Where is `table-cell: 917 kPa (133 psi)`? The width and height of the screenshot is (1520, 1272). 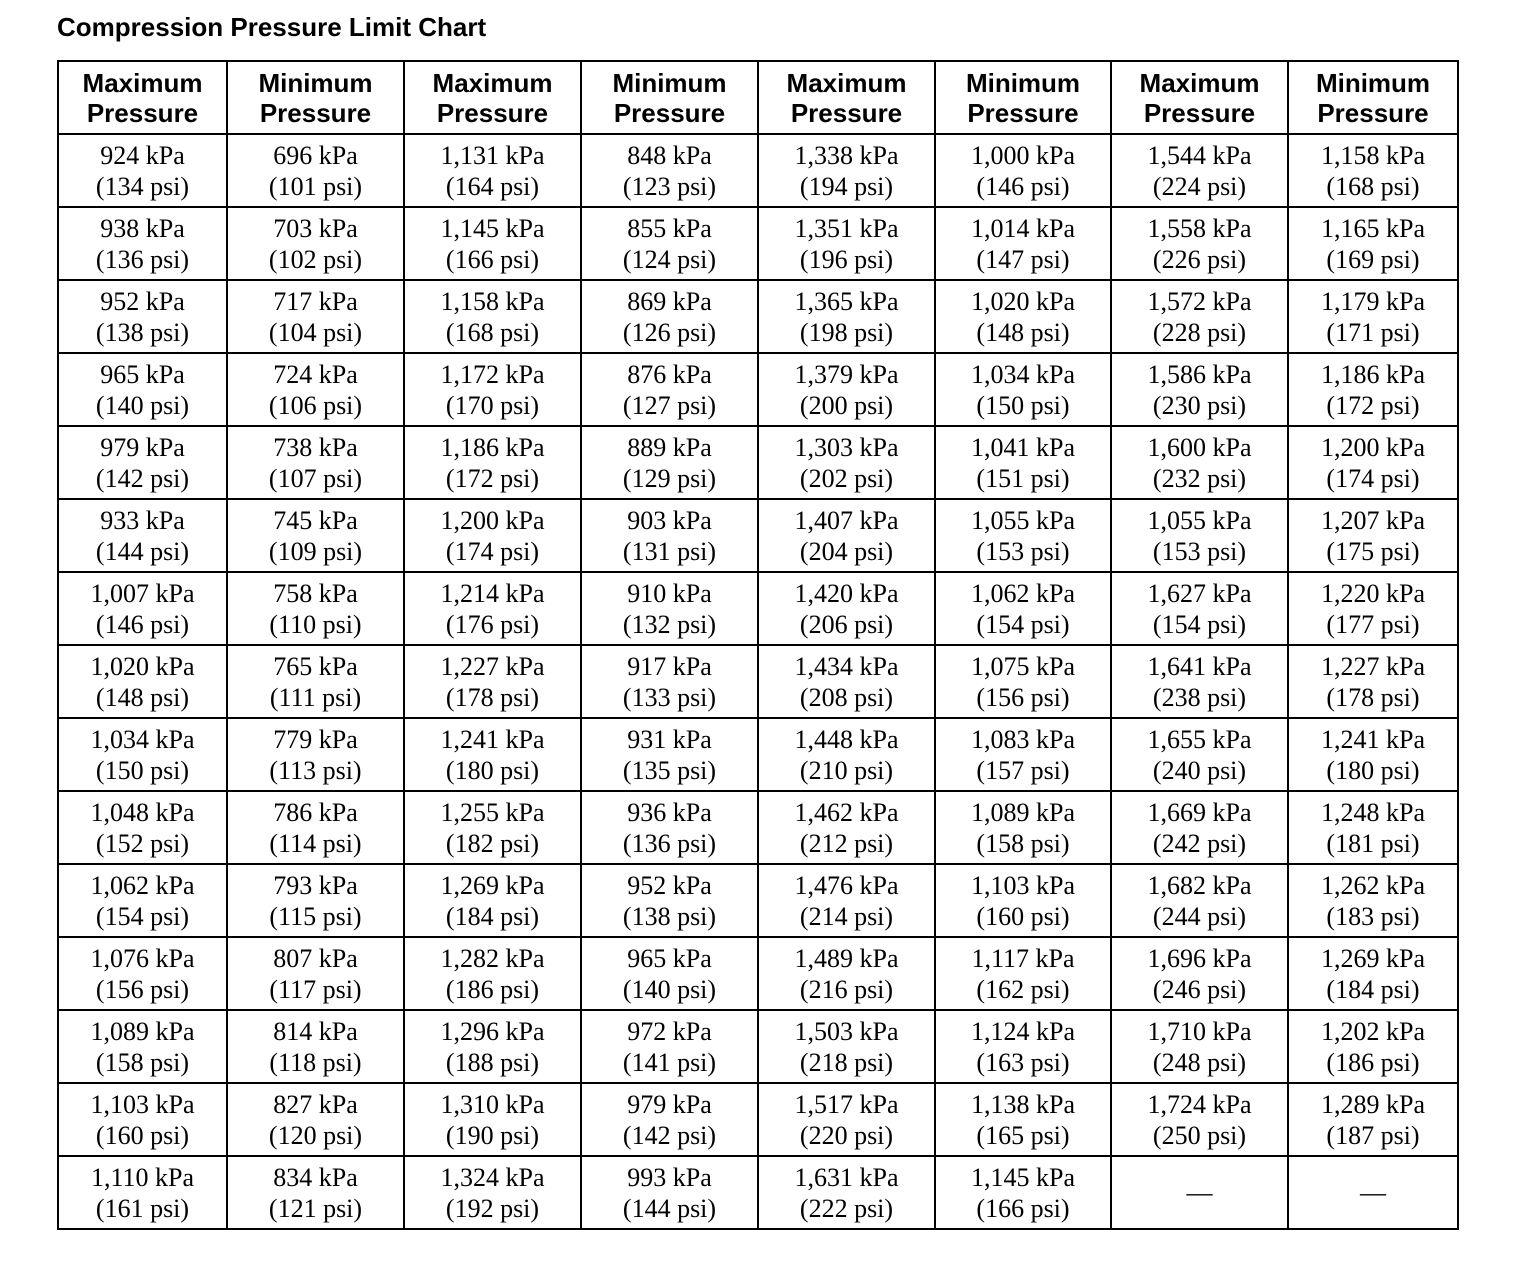 table-cell: 917 kPa (133 psi) is located at coordinates (669, 681).